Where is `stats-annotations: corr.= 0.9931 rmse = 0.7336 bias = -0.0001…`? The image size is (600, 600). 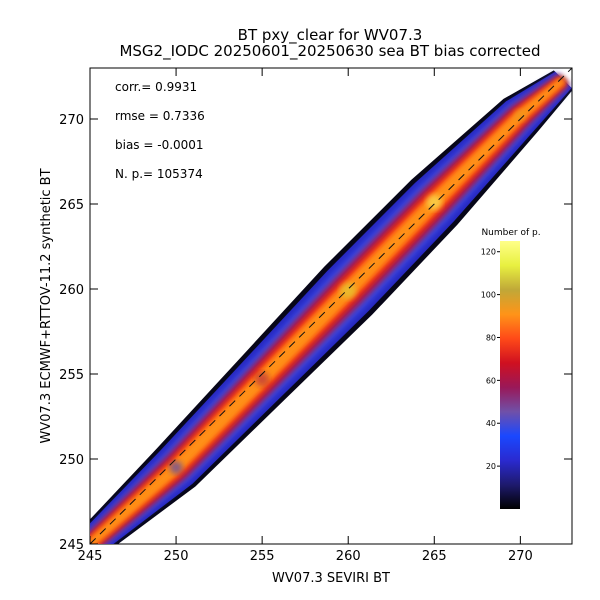 stats-annotations: corr.= 0.9931 rmse = 0.7336 bias = -0.0001… is located at coordinates (160, 130).